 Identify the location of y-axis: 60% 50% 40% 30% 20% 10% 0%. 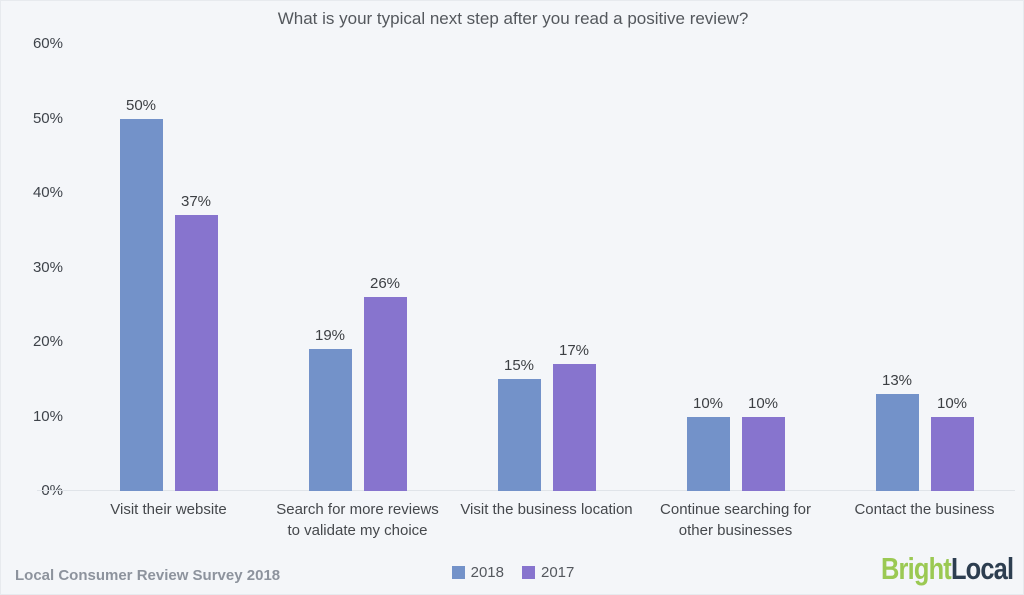
(32, 297).